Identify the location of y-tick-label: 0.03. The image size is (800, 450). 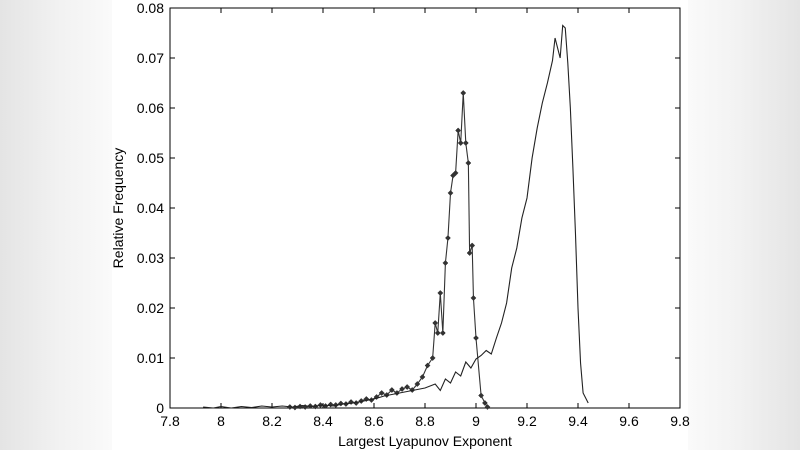
(150, 258).